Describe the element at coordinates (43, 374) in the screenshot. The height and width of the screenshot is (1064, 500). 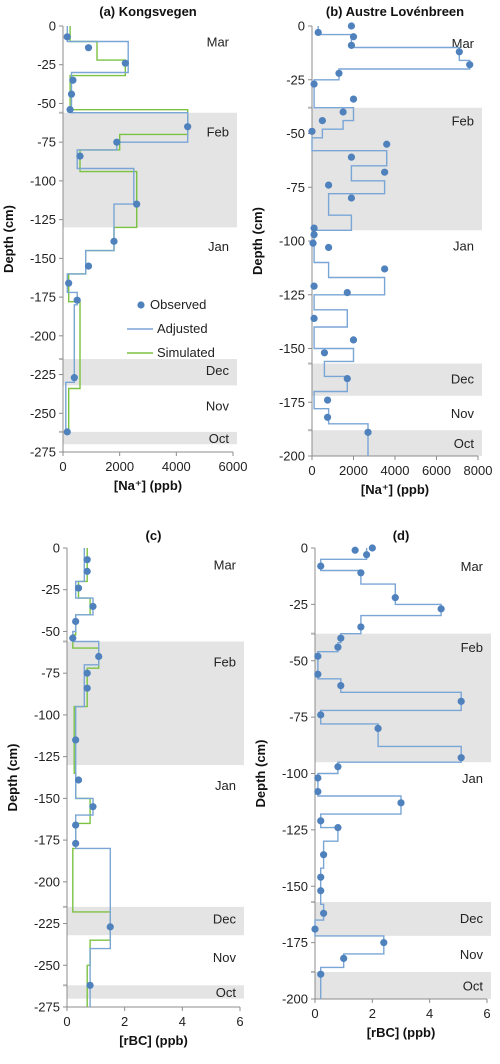
I see `y-tick-label: -225` at that location.